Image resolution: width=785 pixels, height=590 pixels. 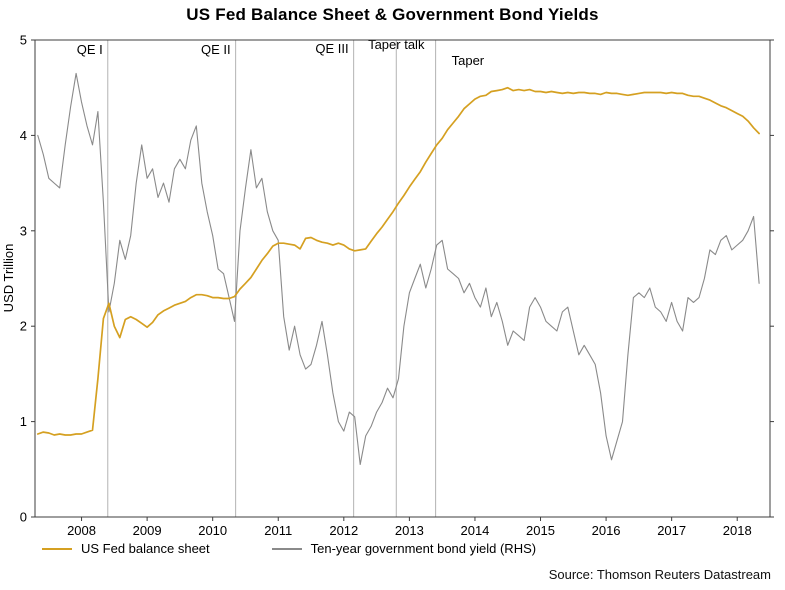 What do you see at coordinates (90, 49) in the screenshot?
I see `event-label-qe-i: QE I` at bounding box center [90, 49].